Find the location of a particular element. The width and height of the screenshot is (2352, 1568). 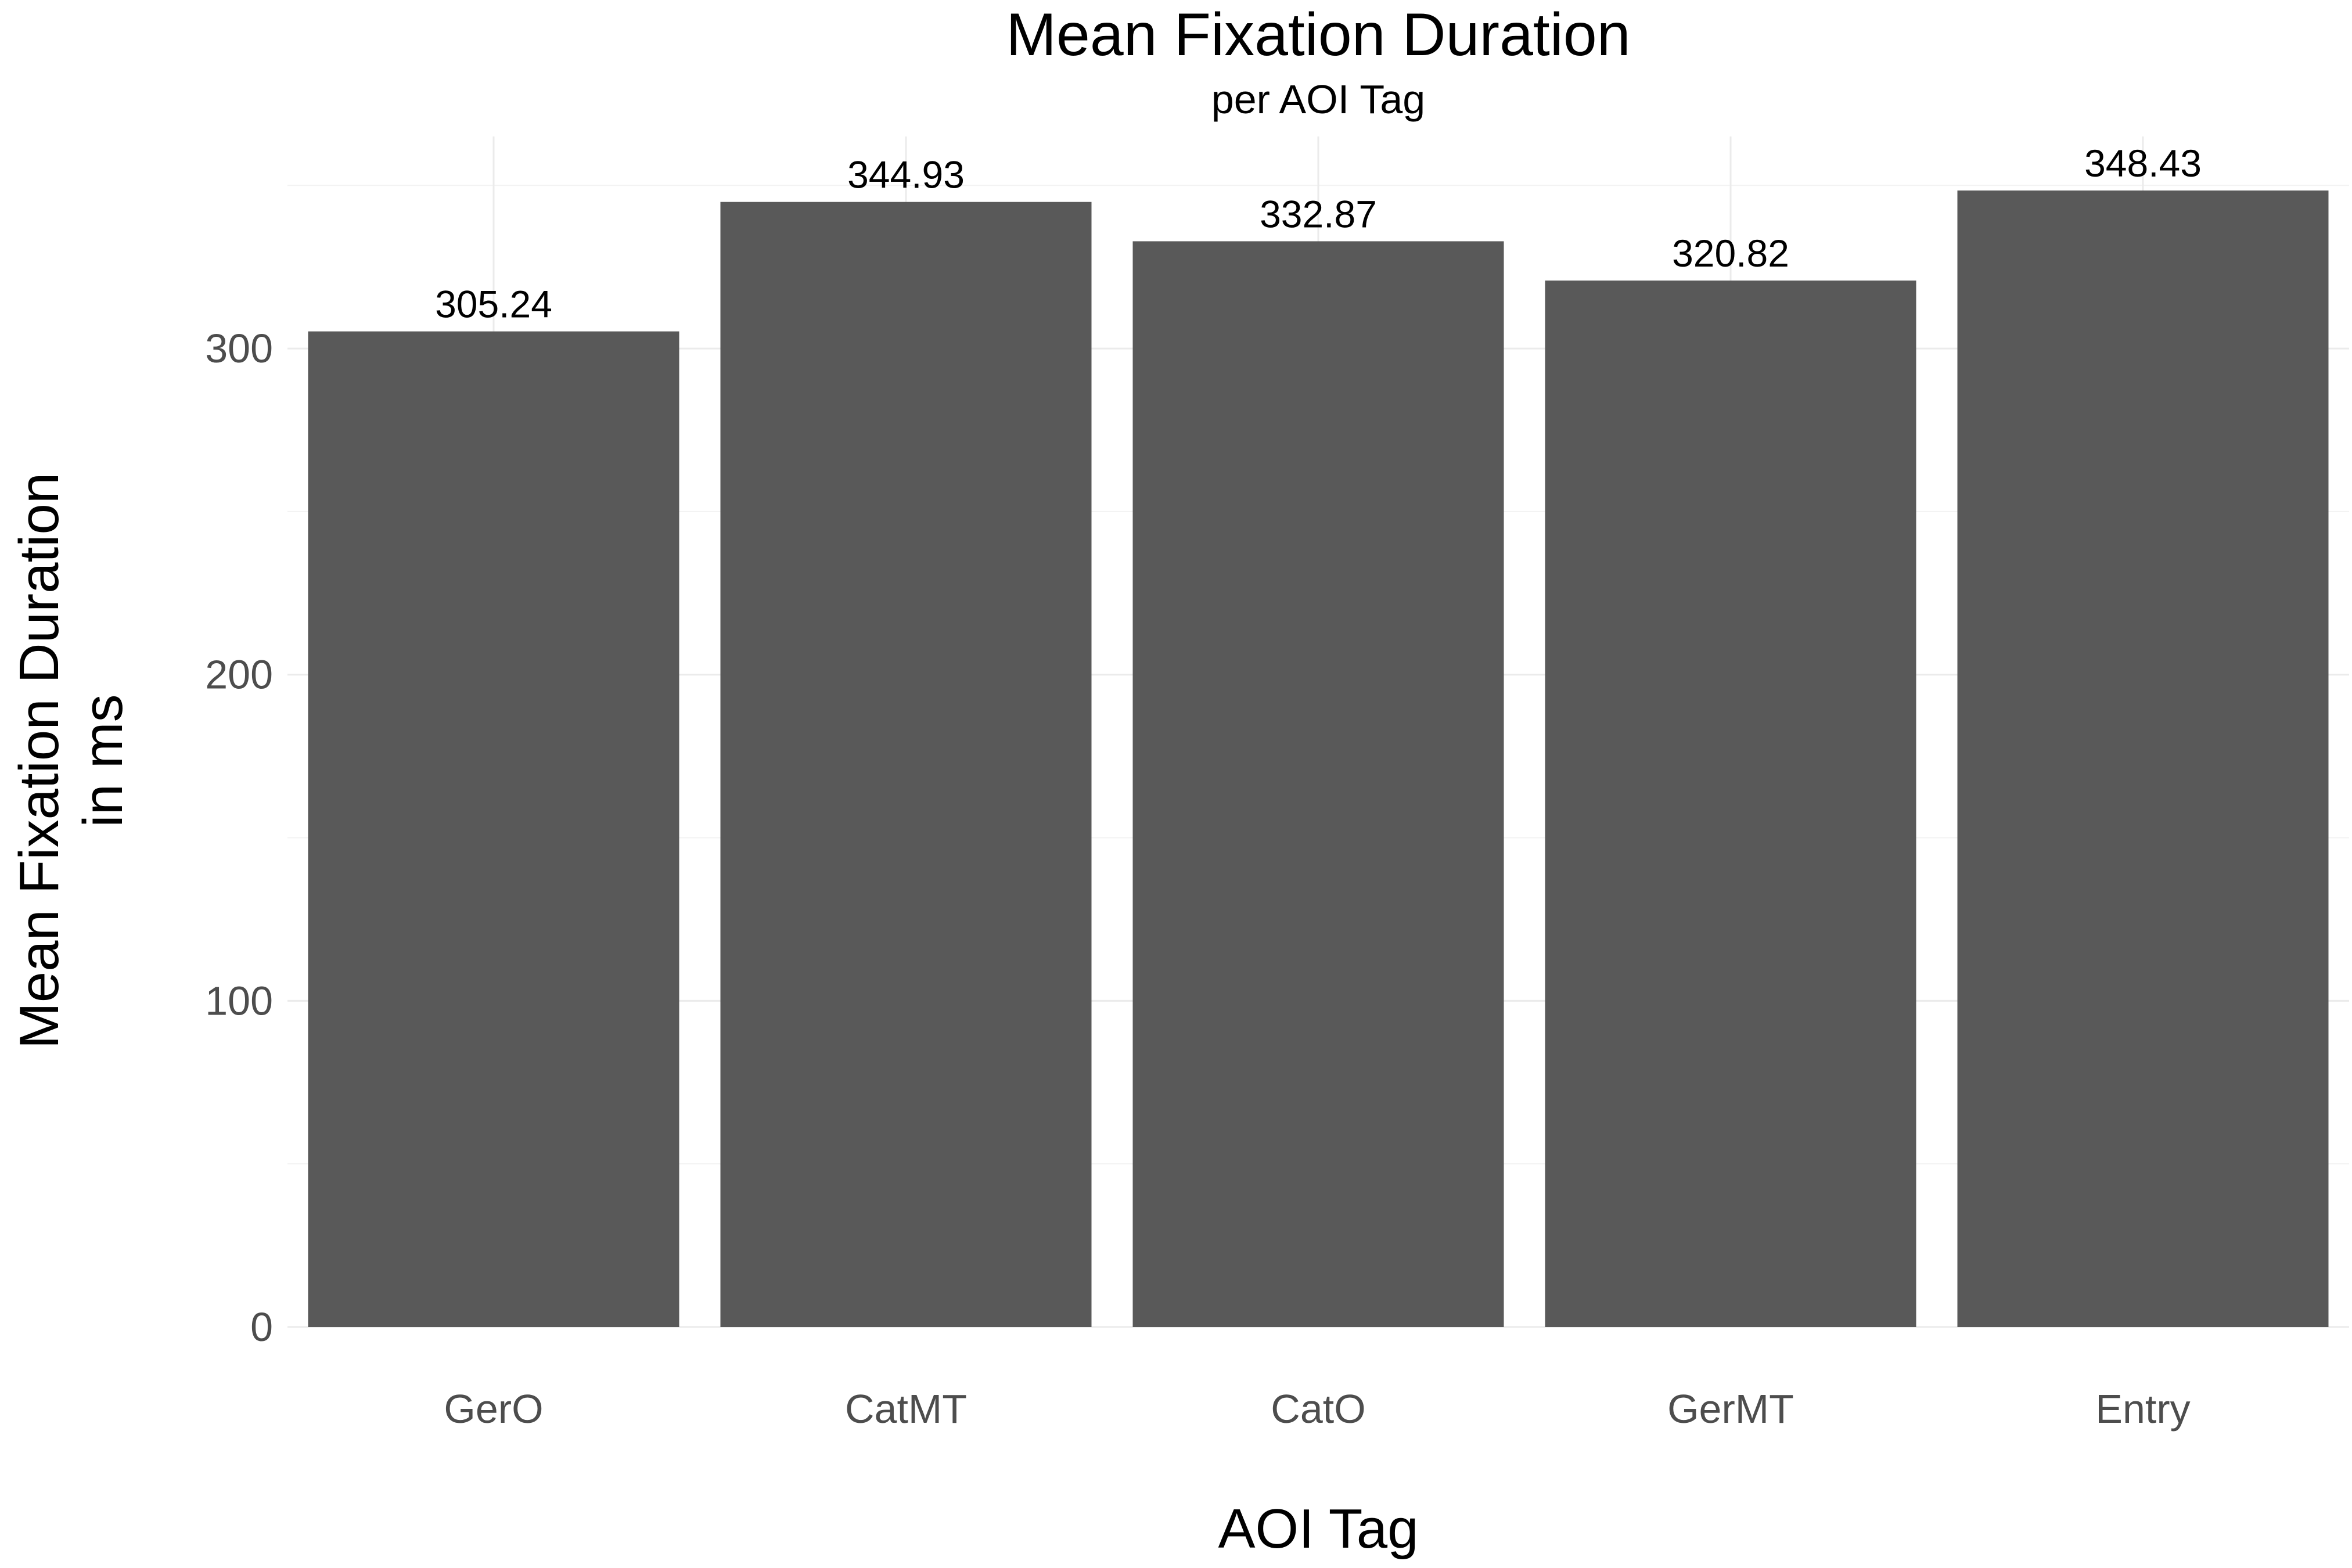

y-tick-label: 300 is located at coordinates (239, 349).